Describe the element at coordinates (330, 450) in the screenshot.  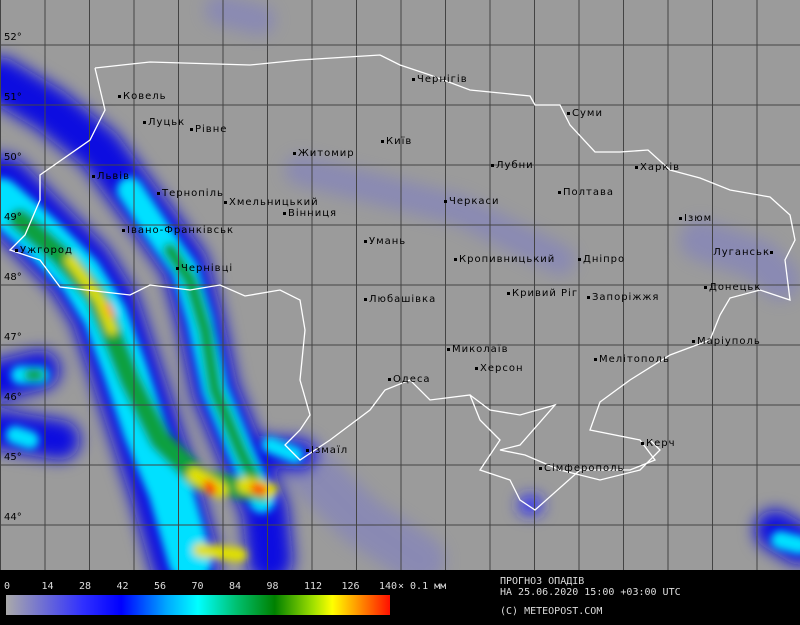
I see `city-label: Ізмаїл` at that location.